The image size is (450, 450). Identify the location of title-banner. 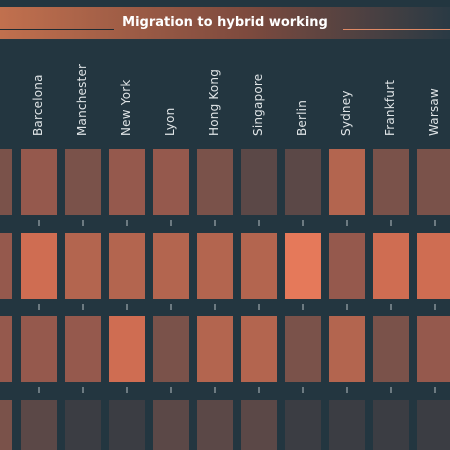
(225, 23).